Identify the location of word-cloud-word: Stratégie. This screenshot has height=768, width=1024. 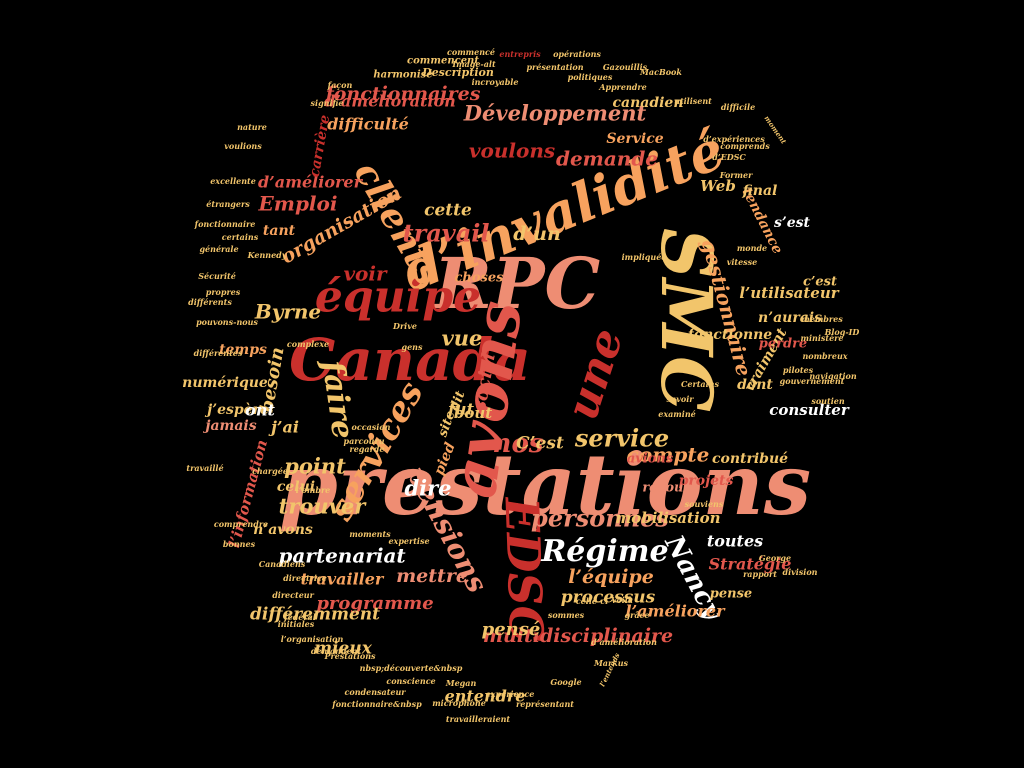
(750, 564).